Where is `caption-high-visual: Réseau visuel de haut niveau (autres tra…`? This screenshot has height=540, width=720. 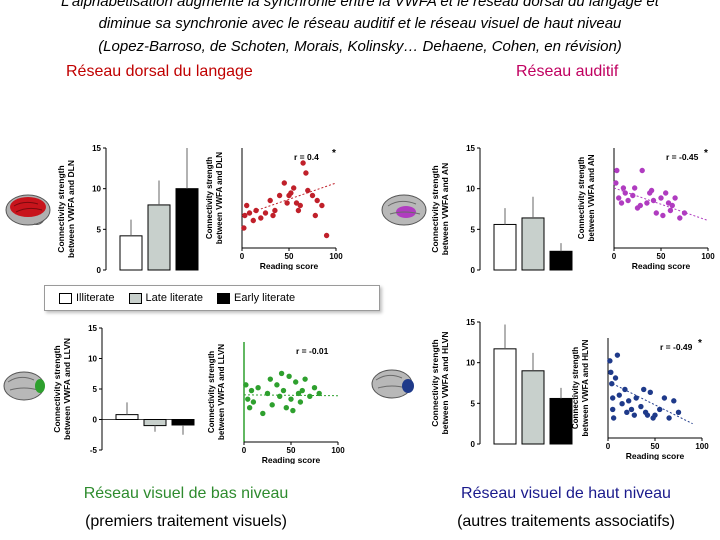 caption-high-visual: Réseau visuel de haut niveau (autres tra… is located at coordinates (566, 508).